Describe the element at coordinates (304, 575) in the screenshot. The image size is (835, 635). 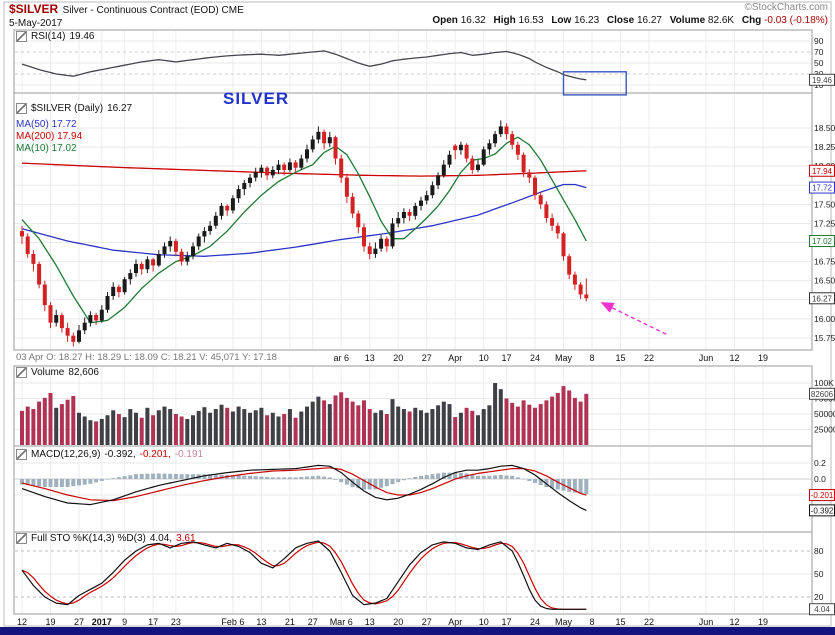
I see `stochastic-series` at that location.